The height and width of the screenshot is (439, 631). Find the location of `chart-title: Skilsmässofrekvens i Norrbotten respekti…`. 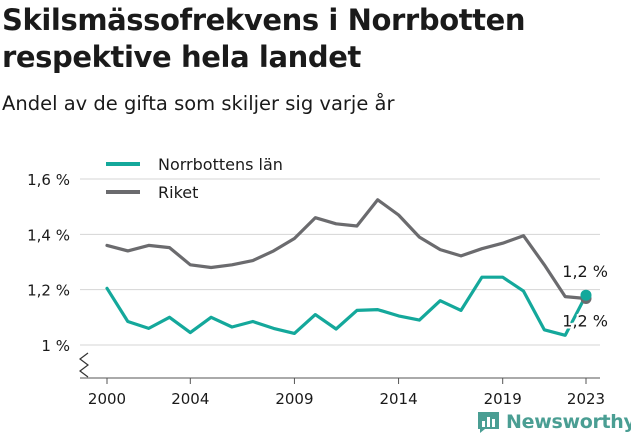

chart-title: Skilsmässofrekvens i Norrbotten respekti… is located at coordinates (264, 38).